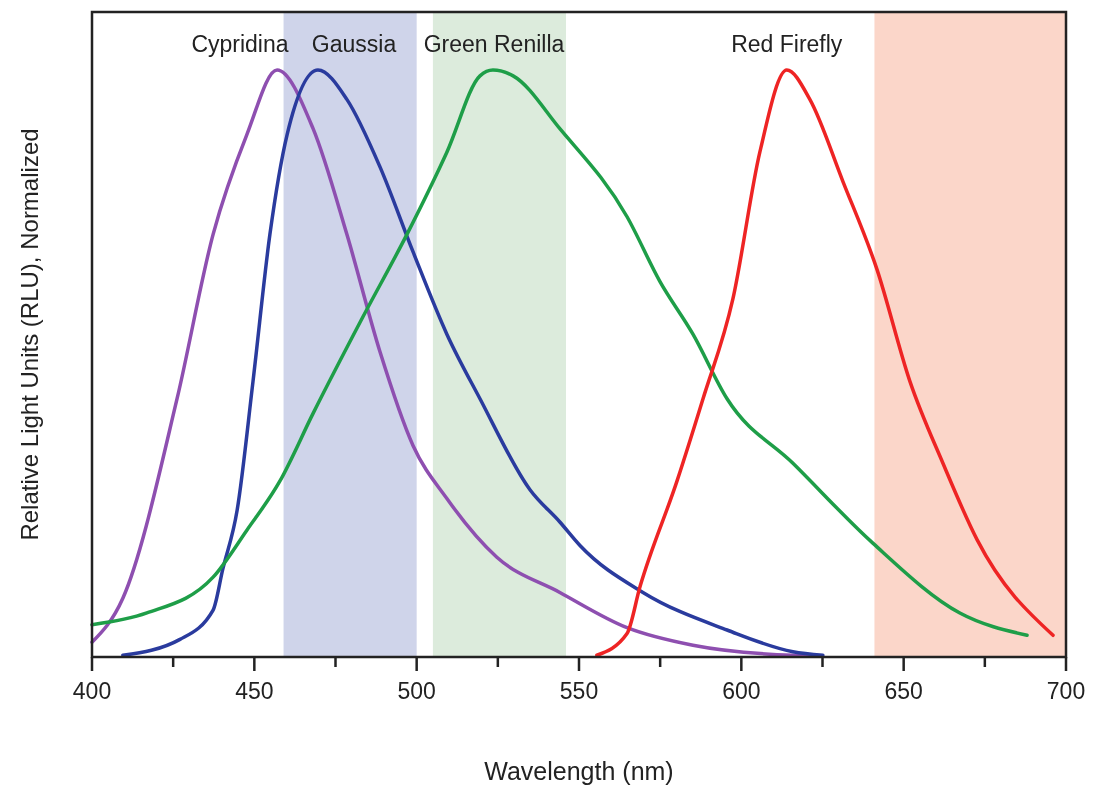 This screenshot has height=796, width=1094. I want to click on x-tick-label: 600, so click(741, 691).